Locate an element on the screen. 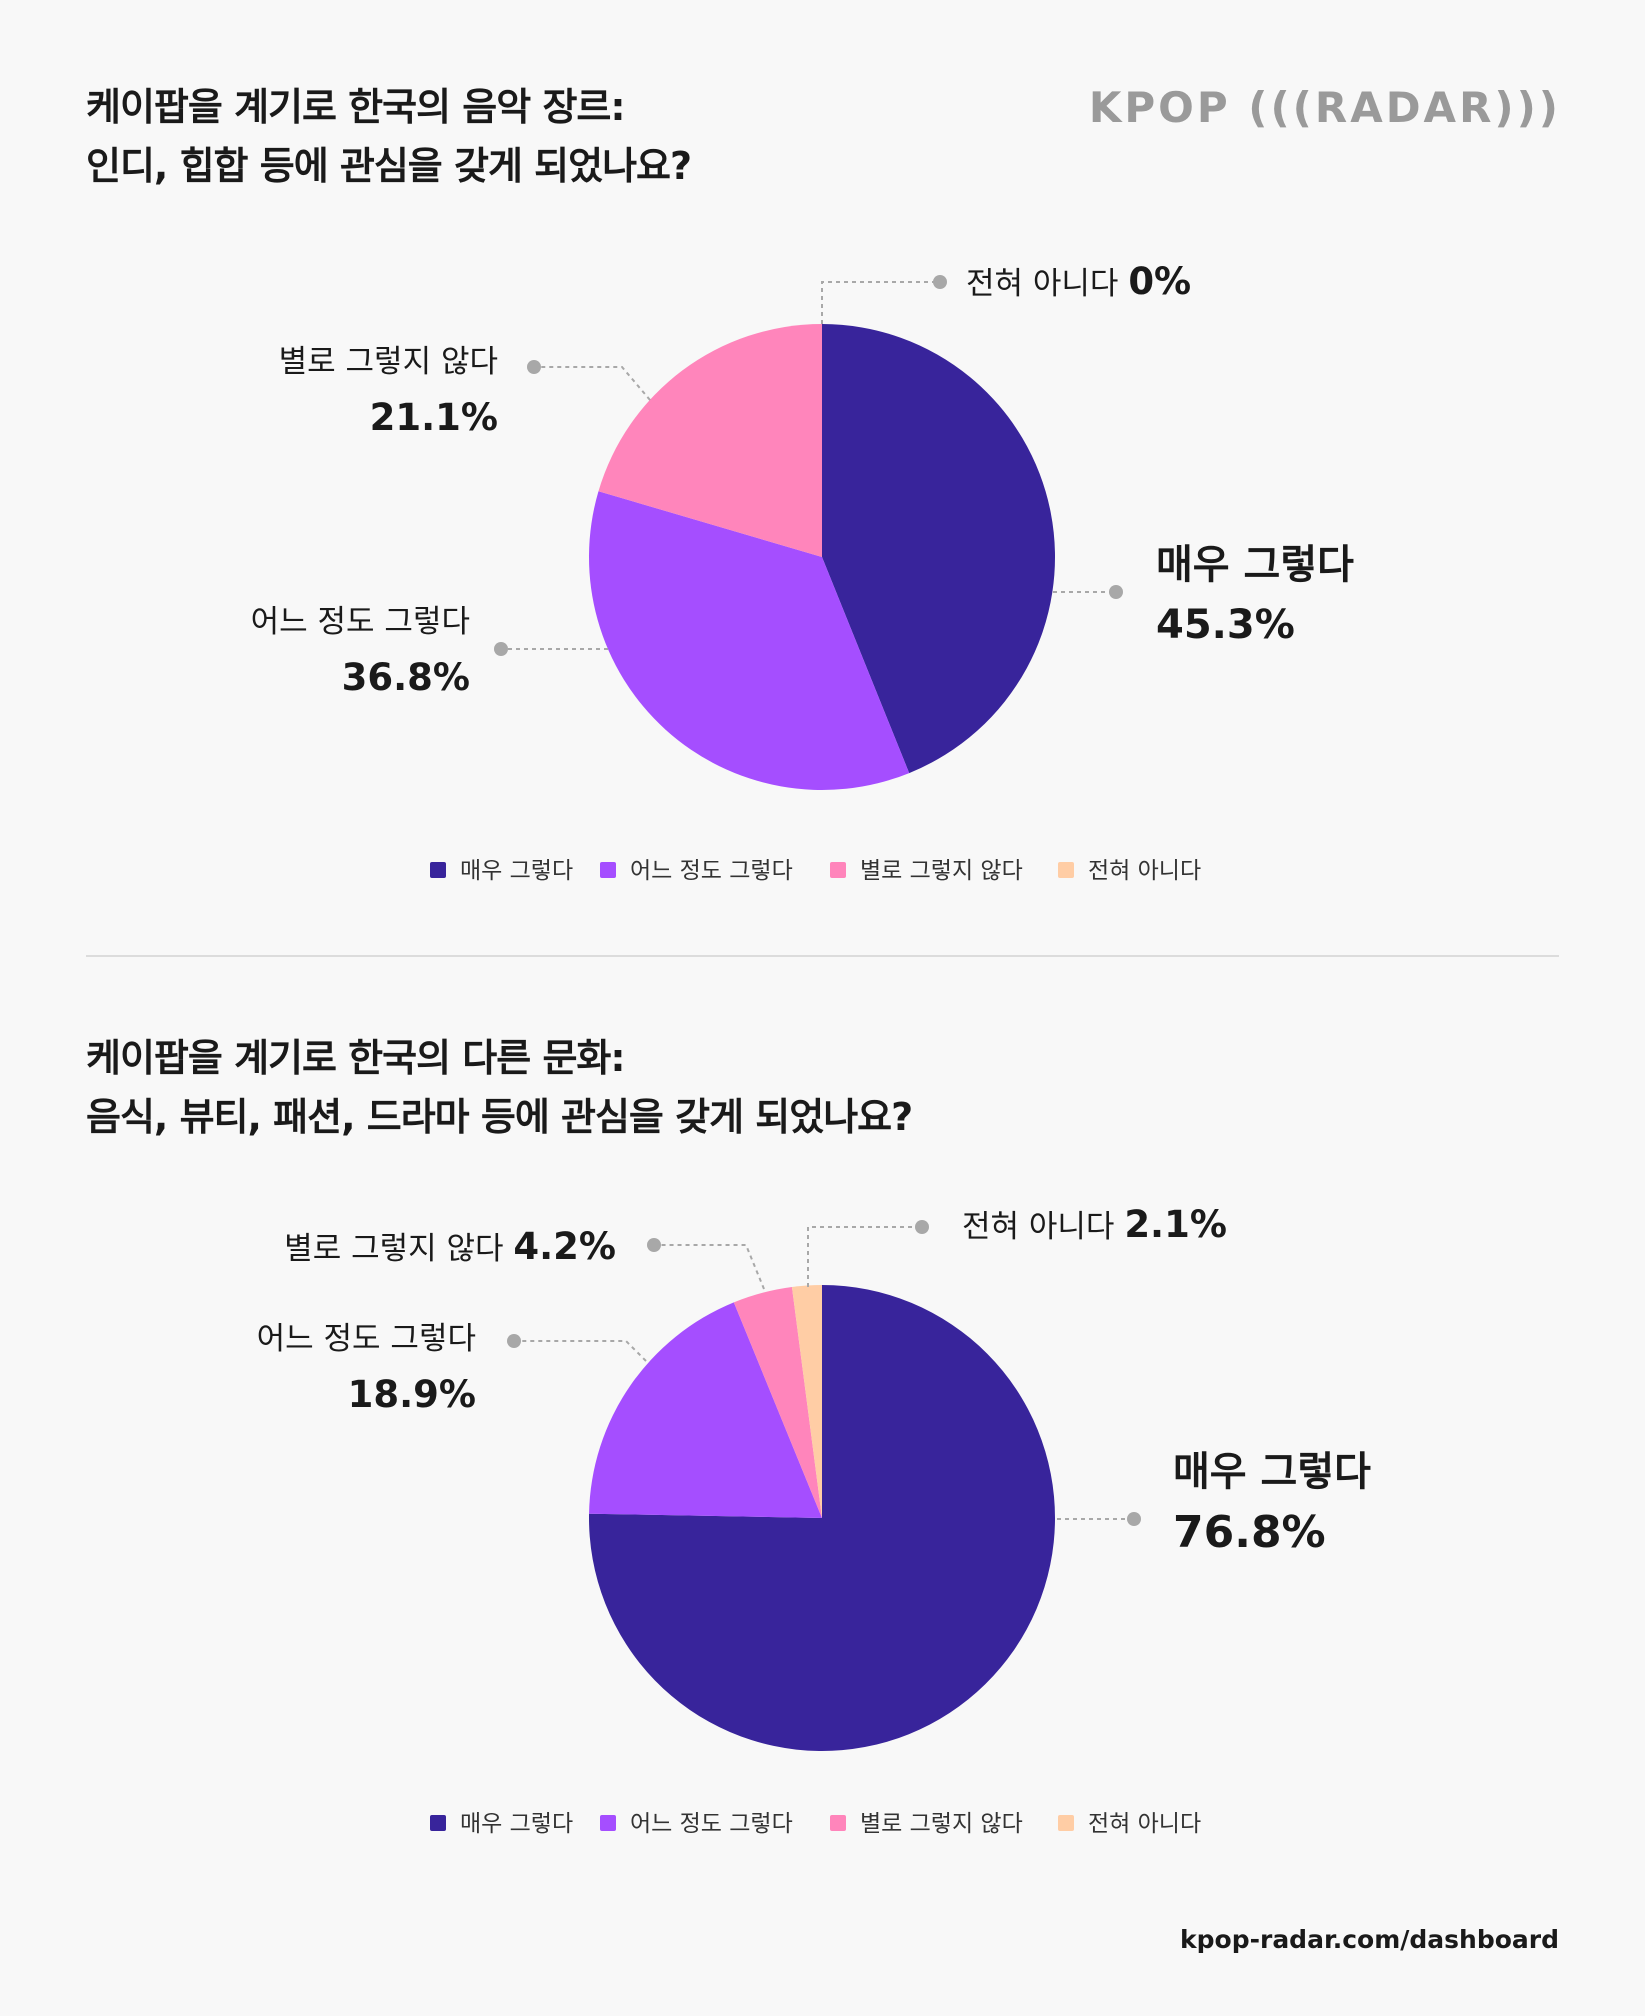  slice-label: 매우 그렇다 76.8% is located at coordinates (1214, 1503).